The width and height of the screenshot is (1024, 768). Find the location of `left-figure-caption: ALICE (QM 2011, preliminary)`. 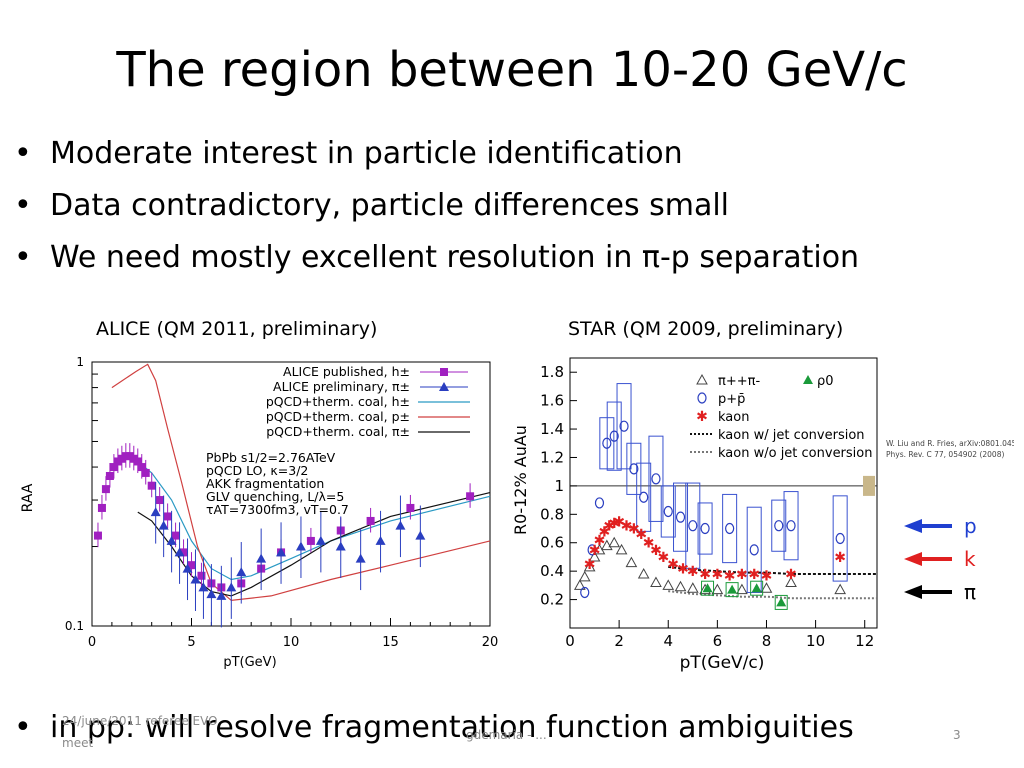

left-figure-caption: ALICE (QM 2011, preliminary) is located at coordinates (237, 329).